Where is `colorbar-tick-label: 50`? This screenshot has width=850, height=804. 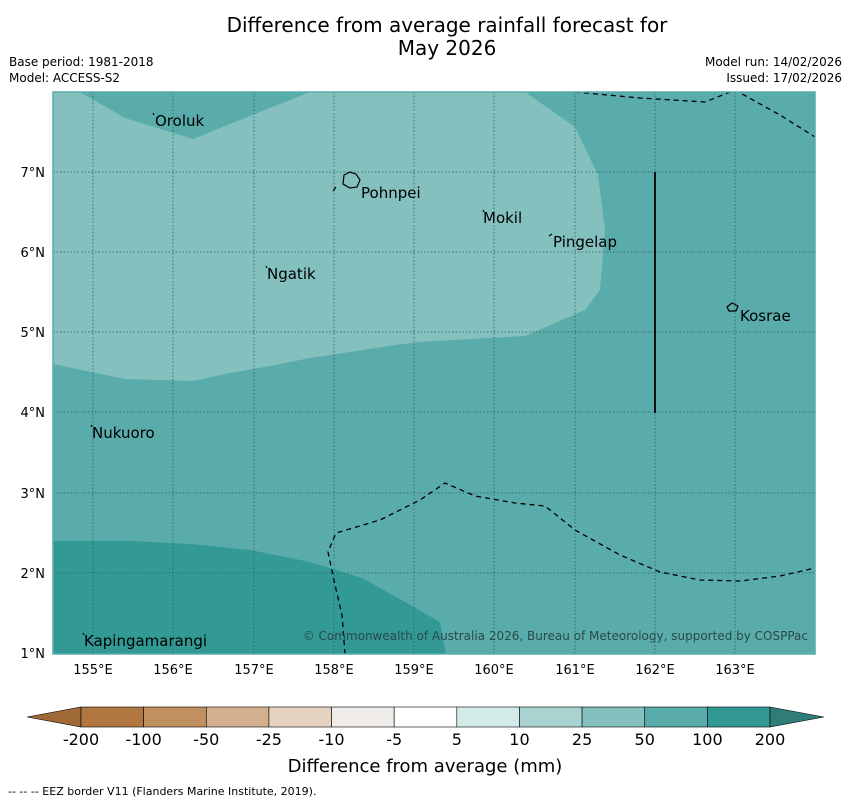 colorbar-tick-label: 50 is located at coordinates (645, 739).